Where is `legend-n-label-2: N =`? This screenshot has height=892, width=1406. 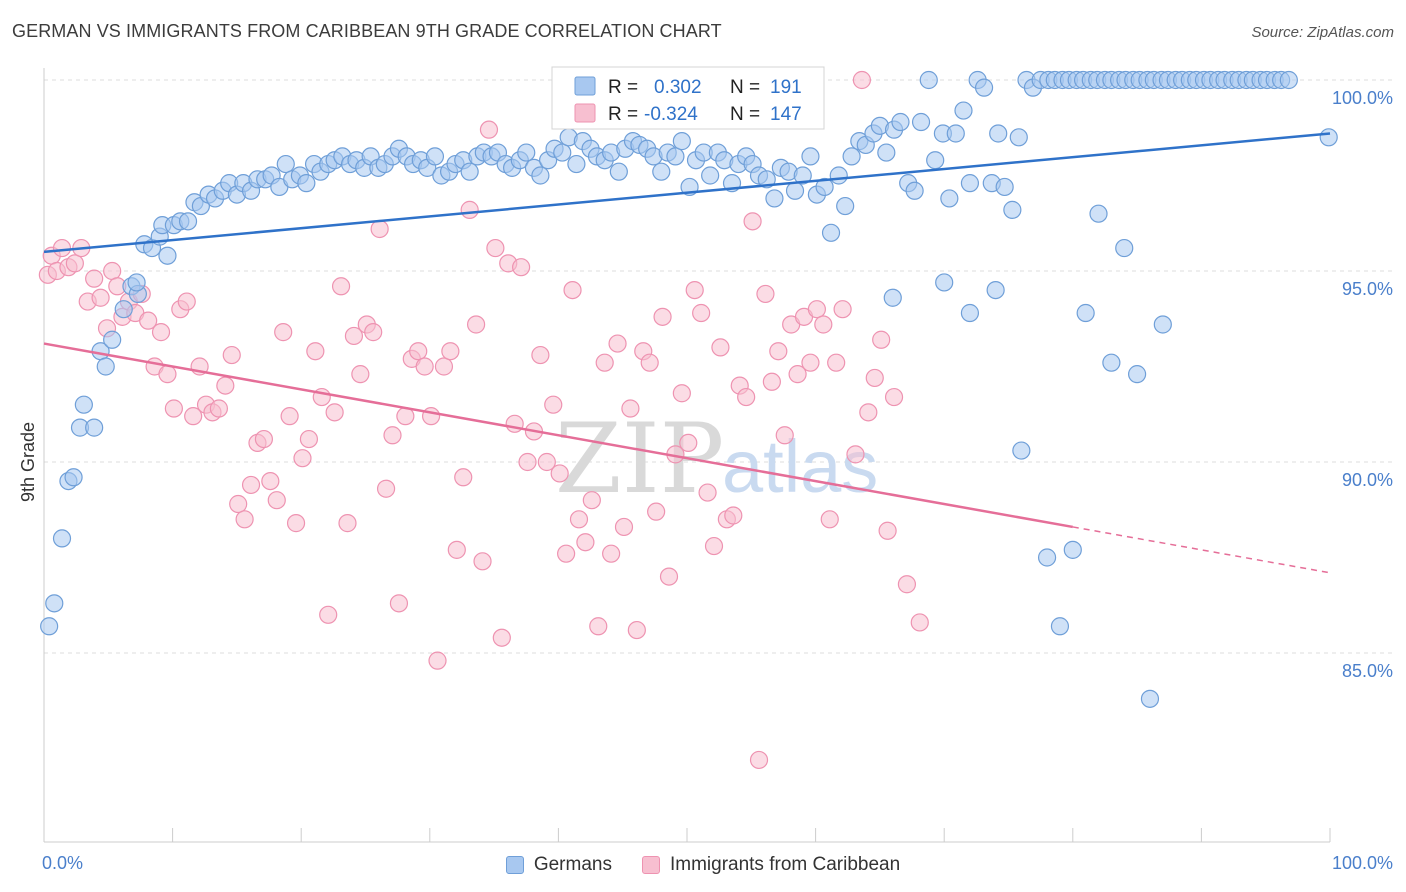
legend-n-label-2: N = is located at coordinates (745, 114).